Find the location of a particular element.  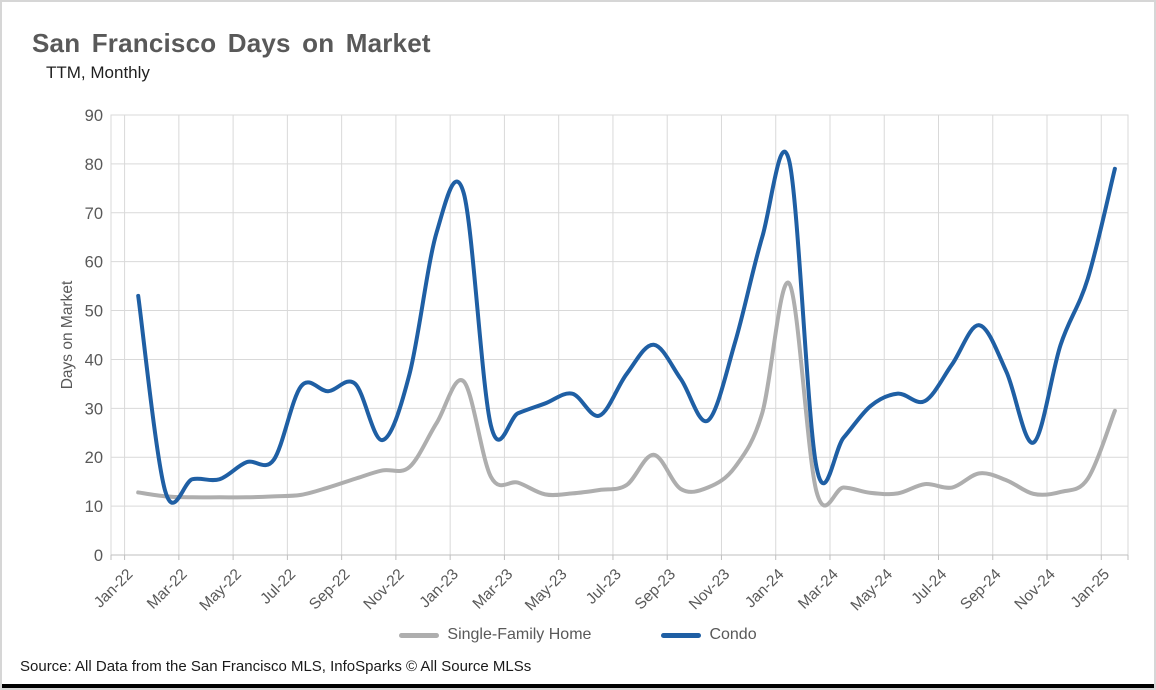

y-tick-label: 0 is located at coordinates (98, 556).